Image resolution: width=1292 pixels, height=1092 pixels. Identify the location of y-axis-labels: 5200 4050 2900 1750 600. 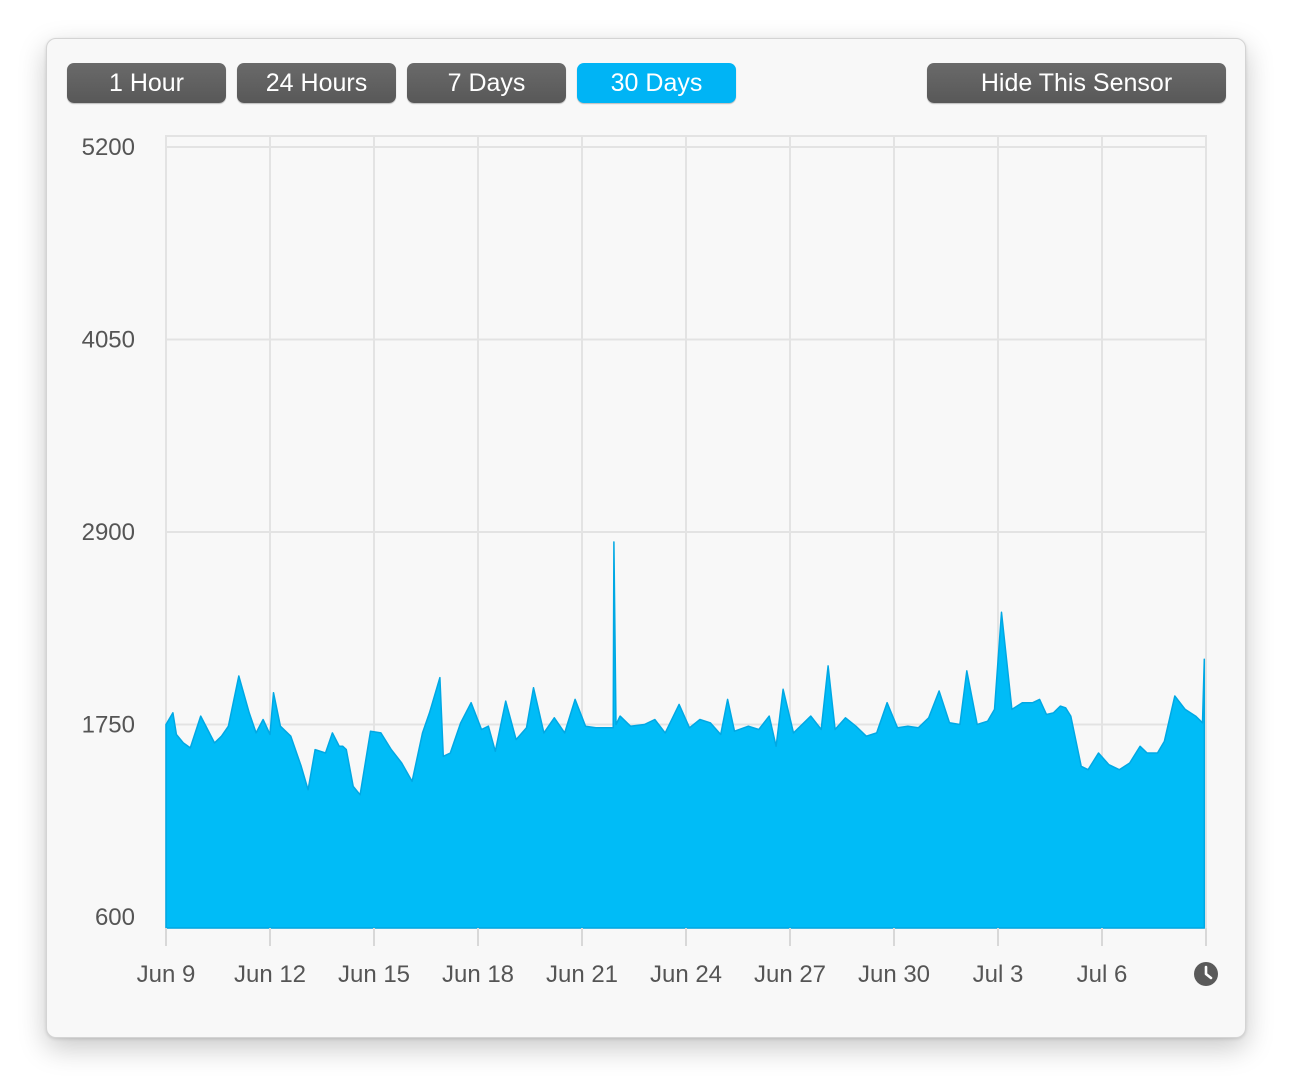
(108, 532).